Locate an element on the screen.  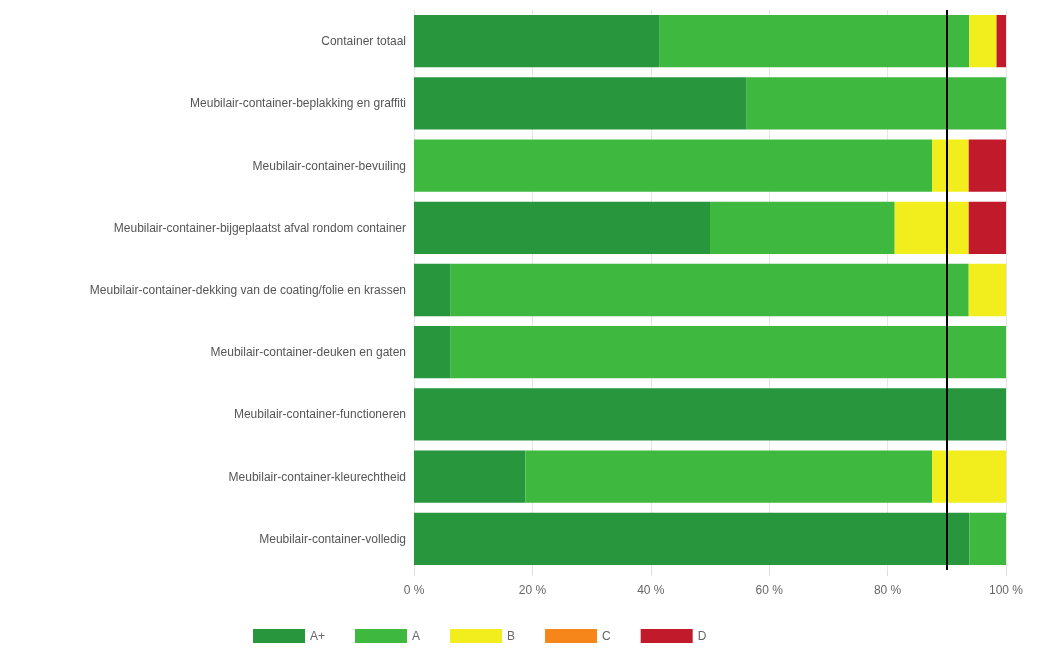
y-tick-label: Meubilair-container-bevuiling is located at coordinates (329, 165).